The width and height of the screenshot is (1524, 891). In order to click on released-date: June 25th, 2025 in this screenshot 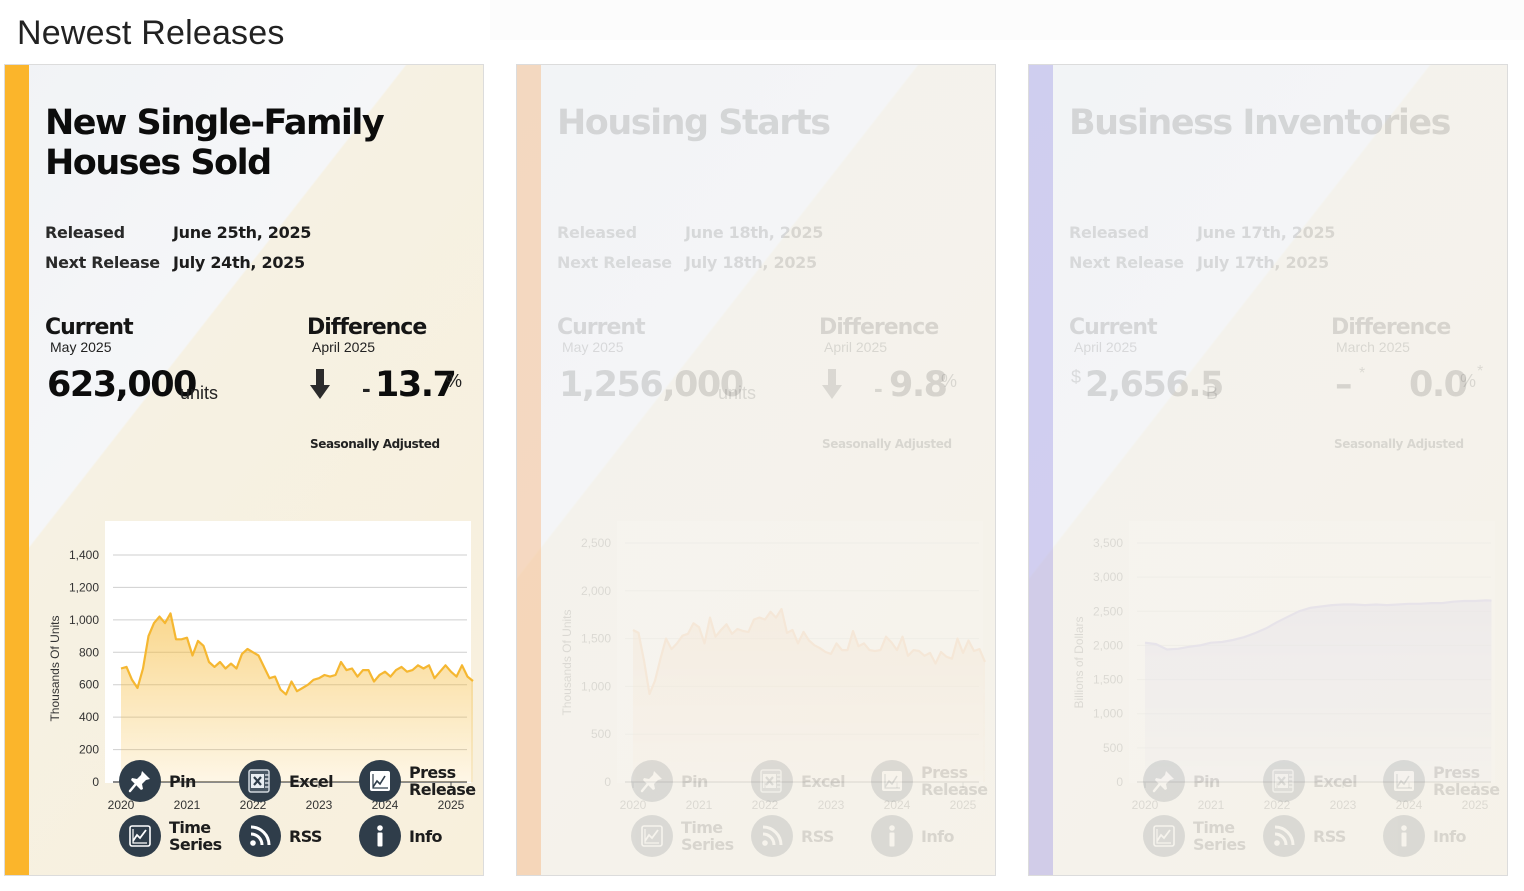, I will do `click(242, 232)`.